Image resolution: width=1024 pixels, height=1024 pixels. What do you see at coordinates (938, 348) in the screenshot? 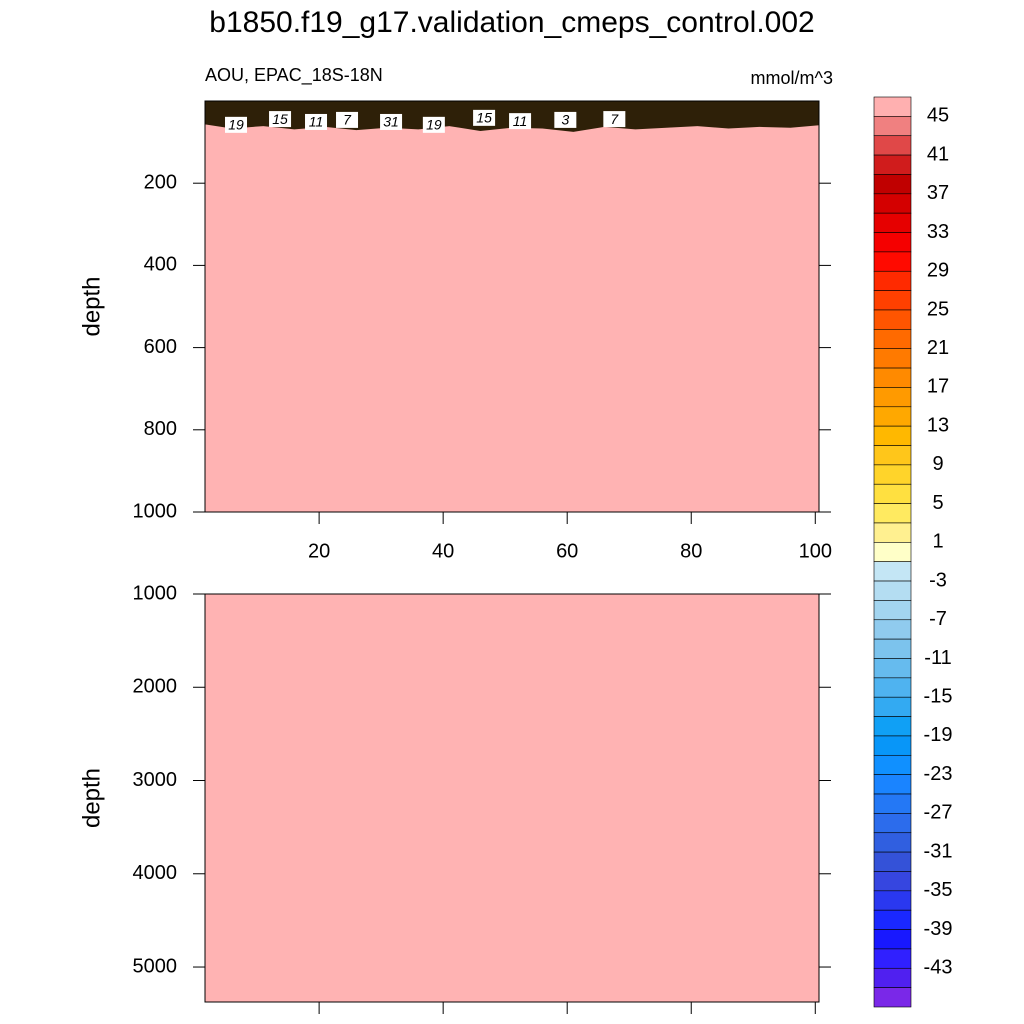
I see `colorbar-label: 21` at bounding box center [938, 348].